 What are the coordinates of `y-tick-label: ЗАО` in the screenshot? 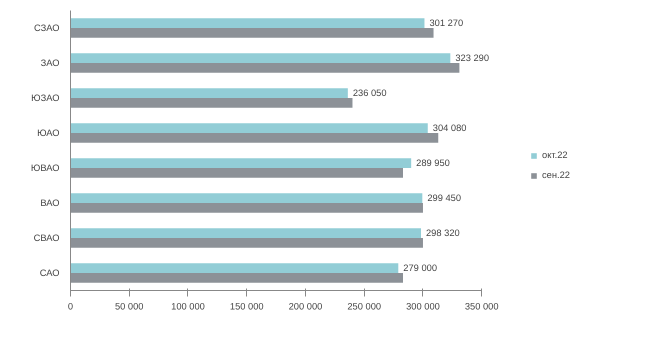 It's located at (50, 63).